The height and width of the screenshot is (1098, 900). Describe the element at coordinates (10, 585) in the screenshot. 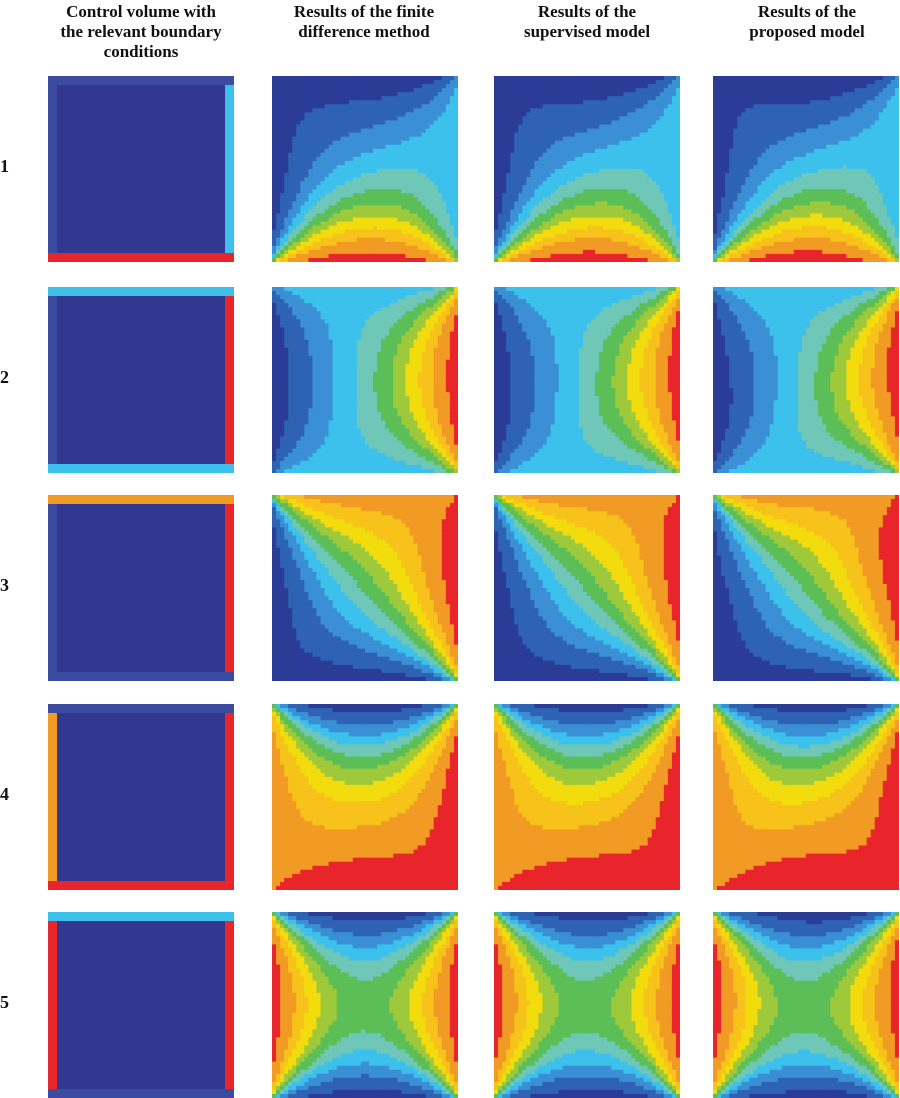

I see `row-label-3: 3` at that location.